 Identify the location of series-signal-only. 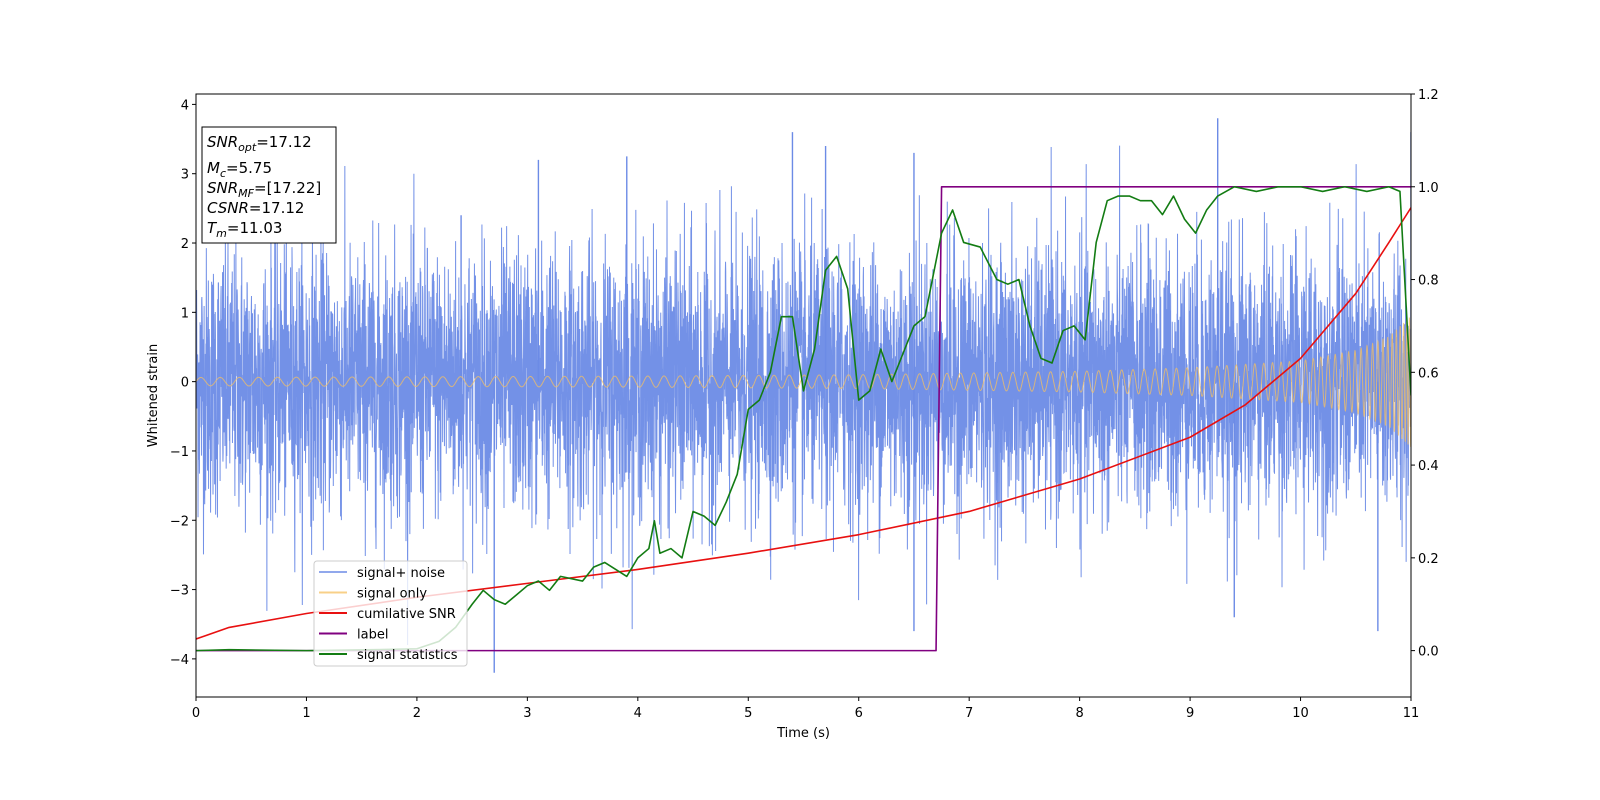
(803, 382).